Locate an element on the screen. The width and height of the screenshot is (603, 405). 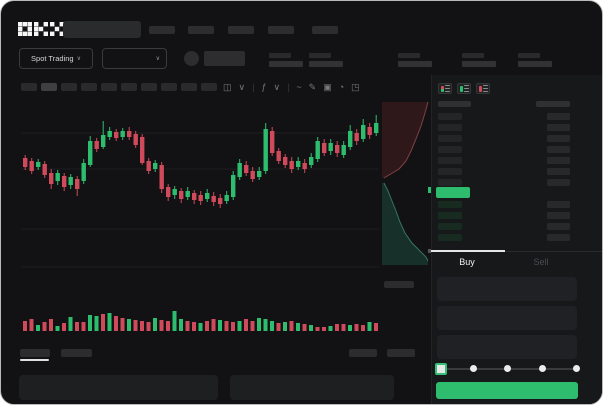
indicators-icon: ƒ is located at coordinates (264, 87).